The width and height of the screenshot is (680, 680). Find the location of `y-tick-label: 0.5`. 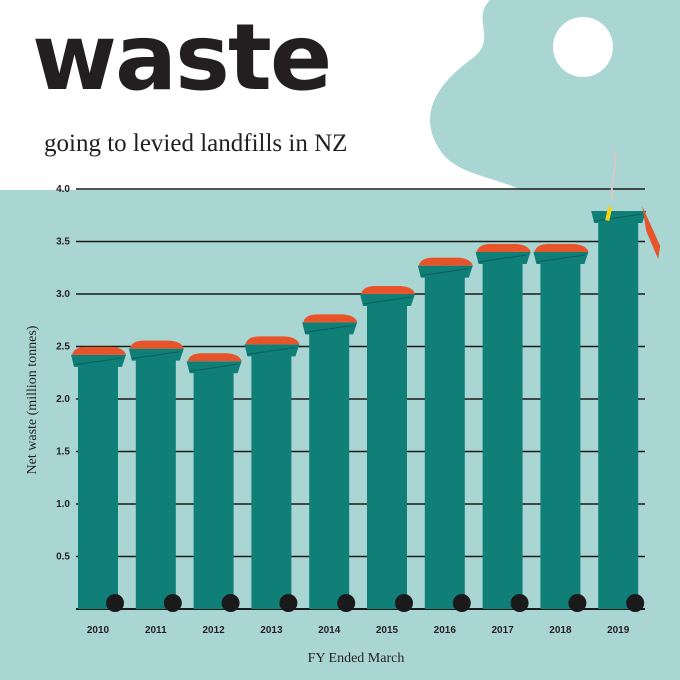

y-tick-label: 0.5 is located at coordinates (63, 557).